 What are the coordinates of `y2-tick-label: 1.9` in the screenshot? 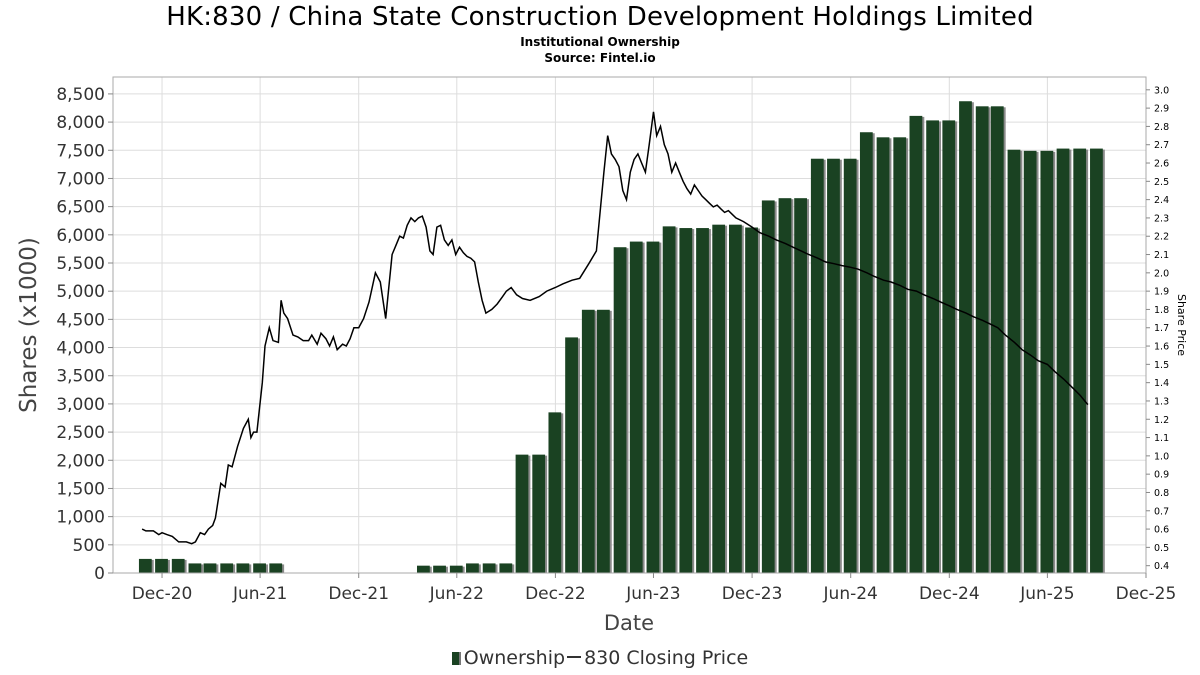 It's located at (1161, 292).